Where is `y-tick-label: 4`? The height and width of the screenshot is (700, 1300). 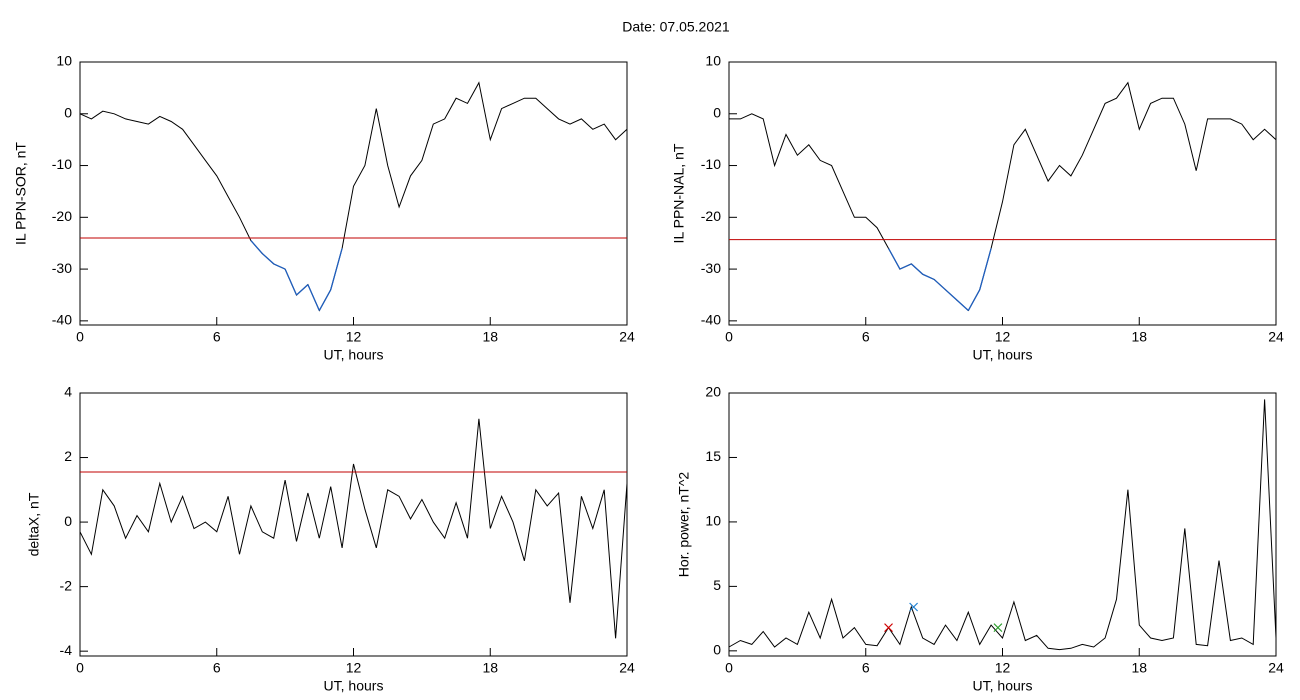
y-tick-label: 4 is located at coordinates (68, 392).